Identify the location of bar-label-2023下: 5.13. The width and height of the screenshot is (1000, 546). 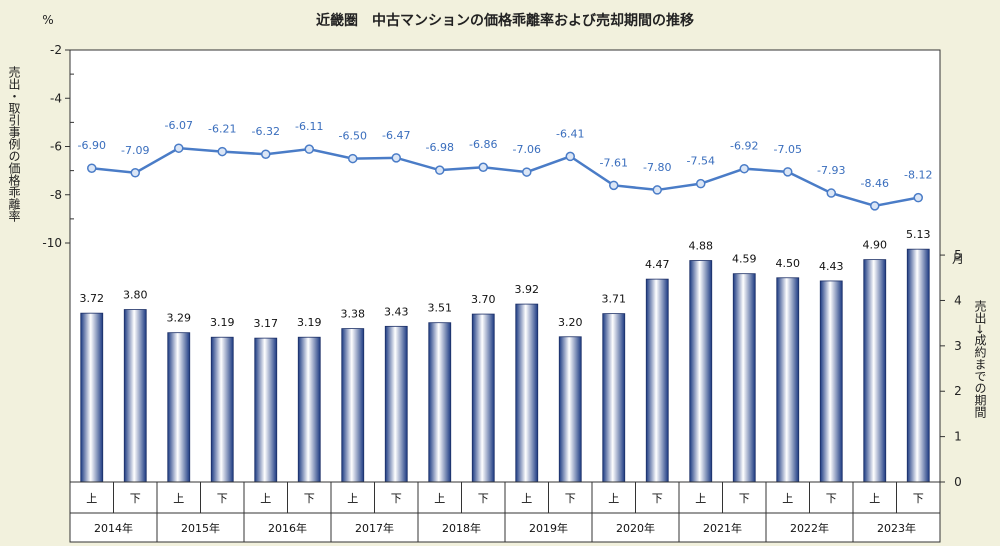
(918, 234).